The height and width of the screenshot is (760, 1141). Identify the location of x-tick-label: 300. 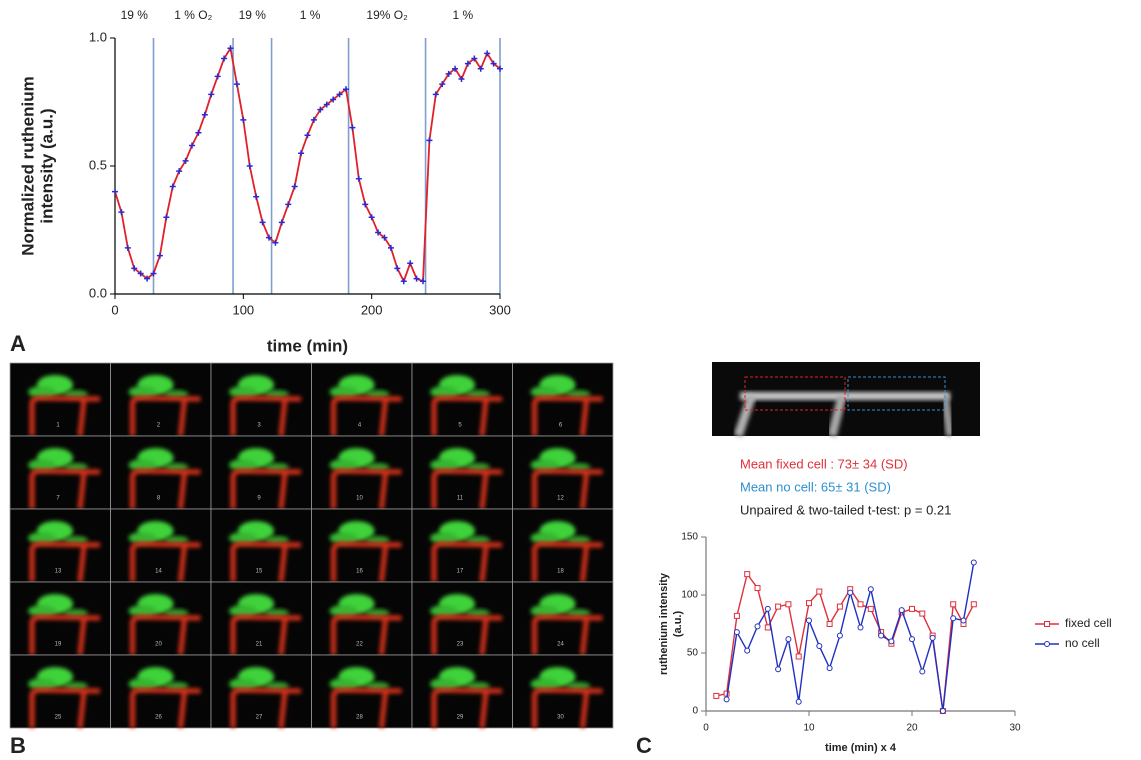
(500, 309).